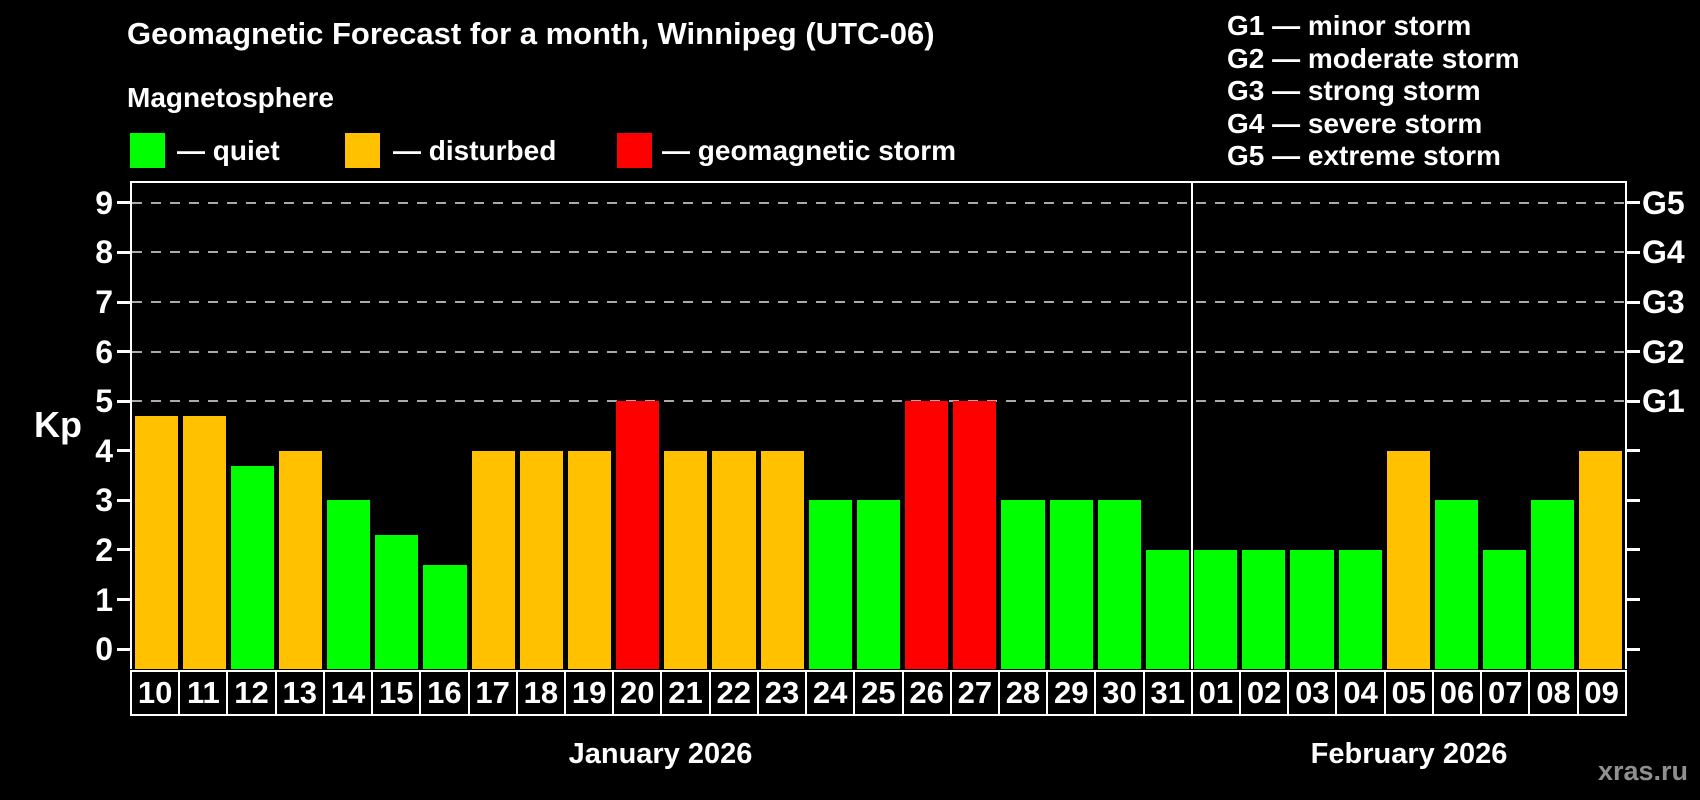  I want to click on storm-swatch-icon, so click(634, 150).